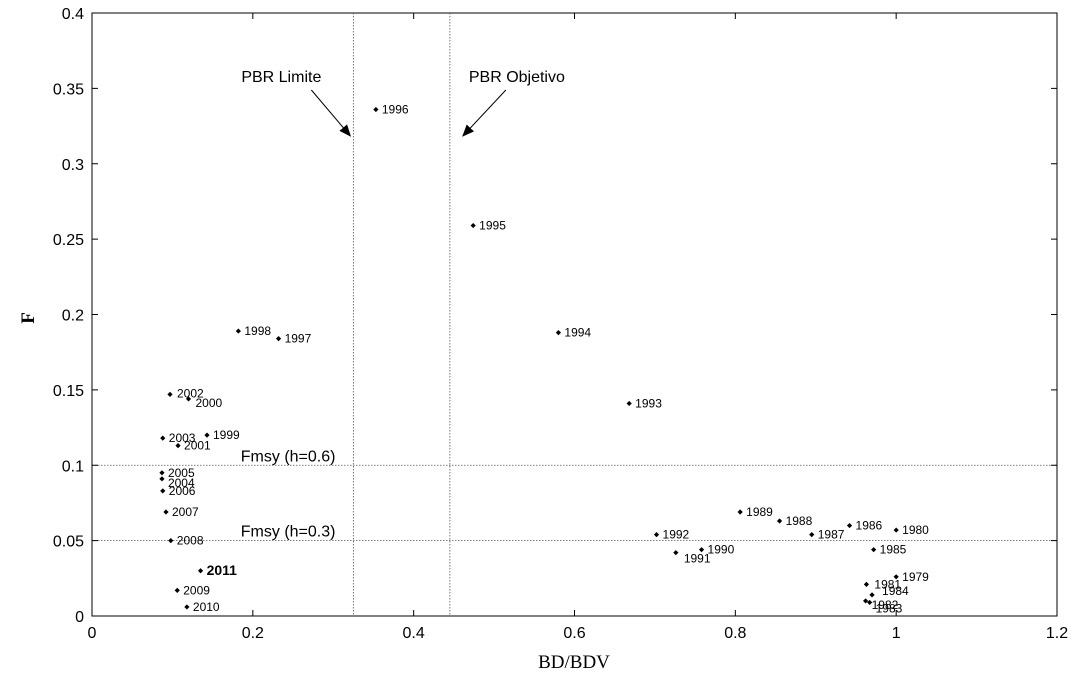  I want to click on data-point-label: 1983, so click(889, 608).